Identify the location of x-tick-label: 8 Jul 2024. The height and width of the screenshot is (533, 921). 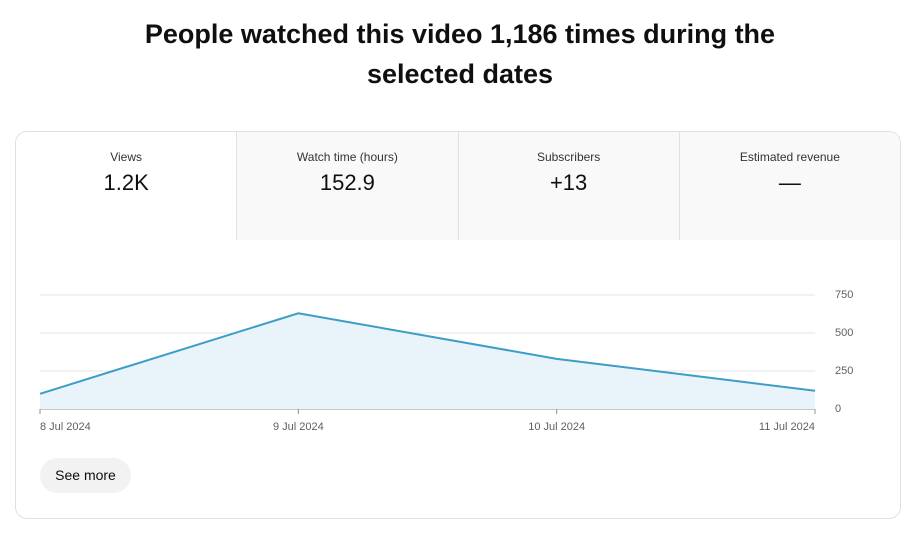
(65, 427).